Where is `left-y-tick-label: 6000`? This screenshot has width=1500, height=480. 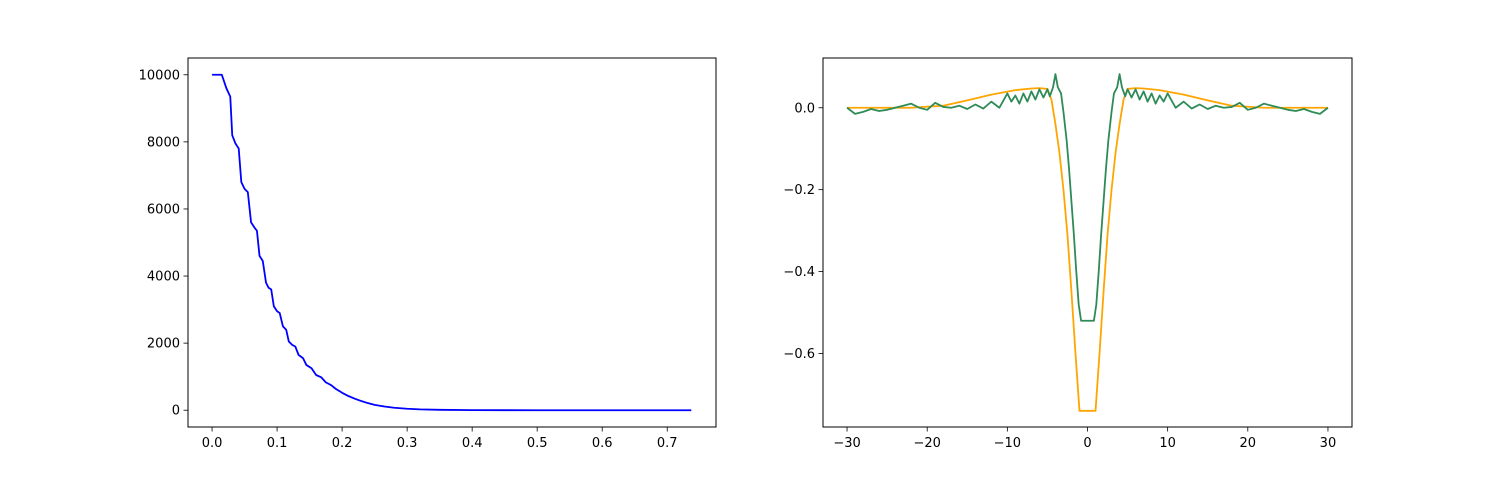 left-y-tick-label: 6000 is located at coordinates (163, 209).